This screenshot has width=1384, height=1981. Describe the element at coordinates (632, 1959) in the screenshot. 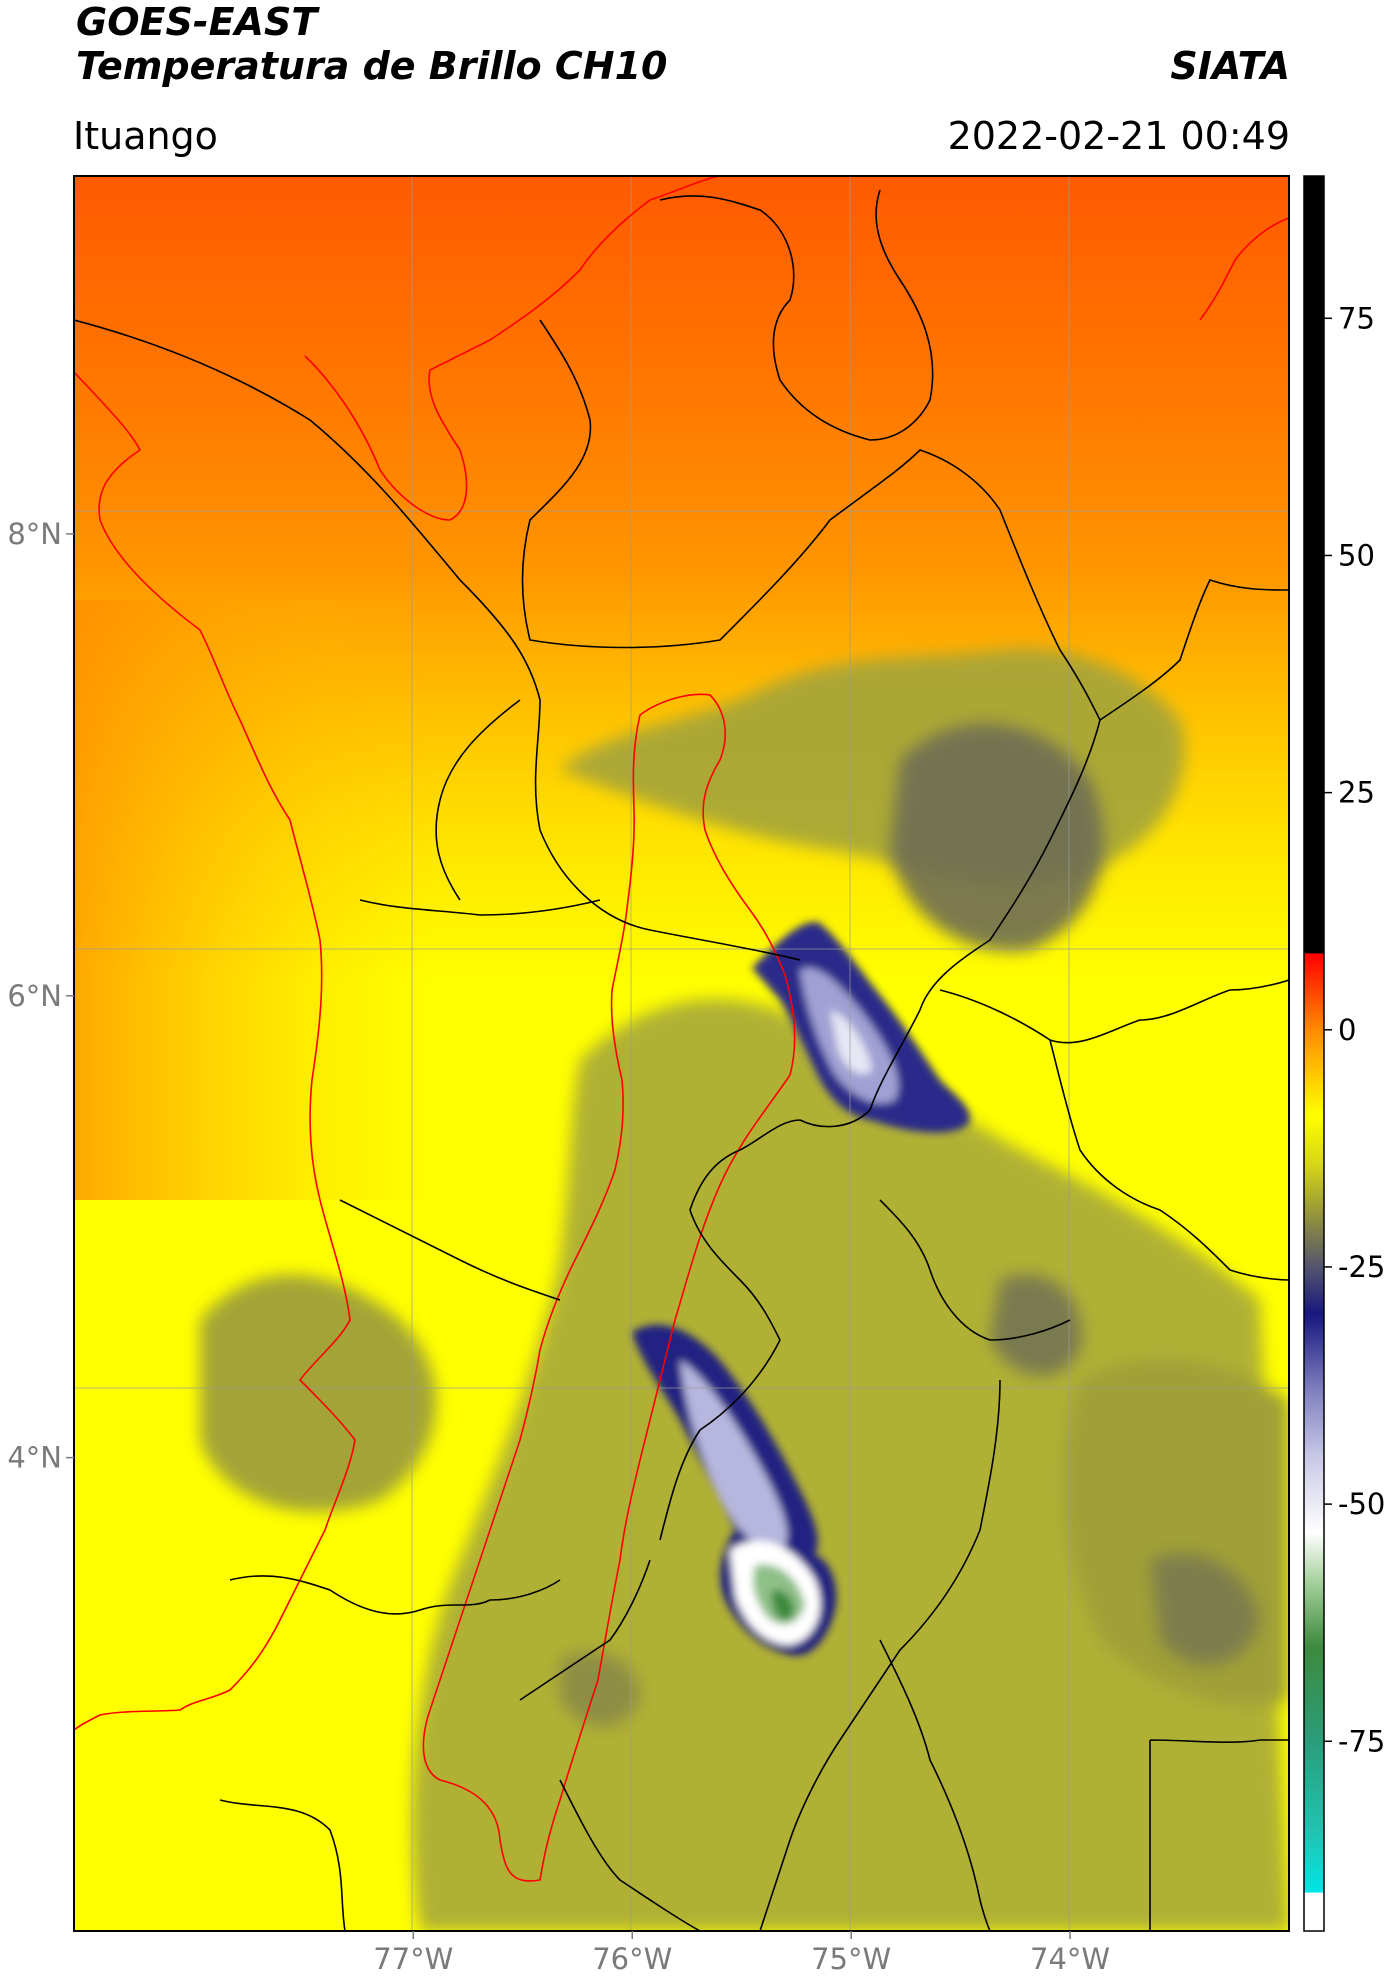

I see `lon-tick-label: 76°W` at that location.